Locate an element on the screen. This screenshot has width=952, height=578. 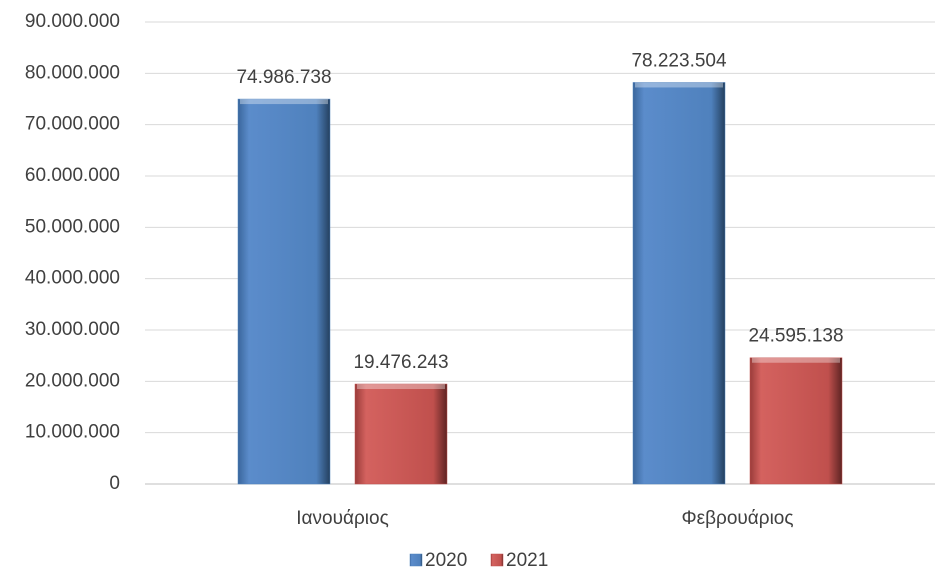
y-tick-label: 70.000.000 is located at coordinates (72, 124).